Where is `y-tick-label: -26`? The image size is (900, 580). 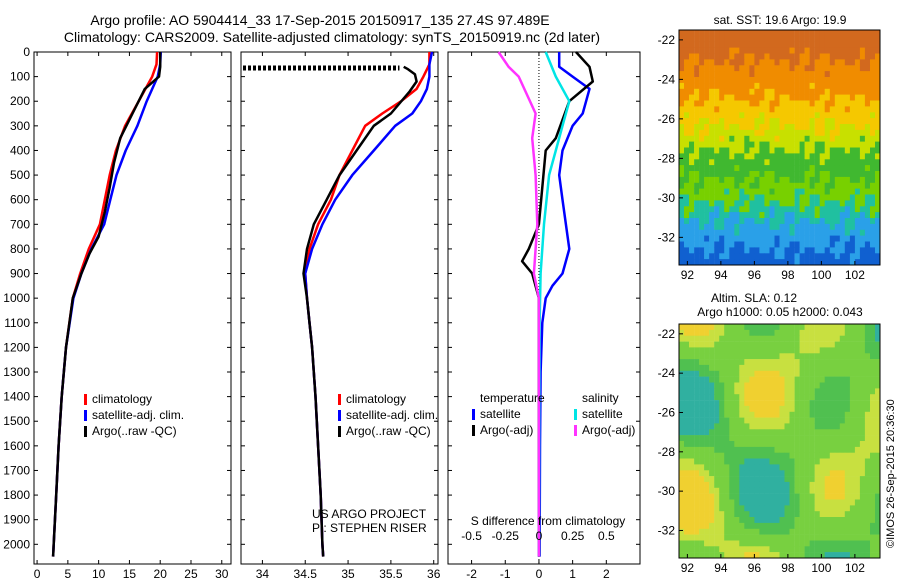 y-tick-label: -26 is located at coordinates (667, 412).